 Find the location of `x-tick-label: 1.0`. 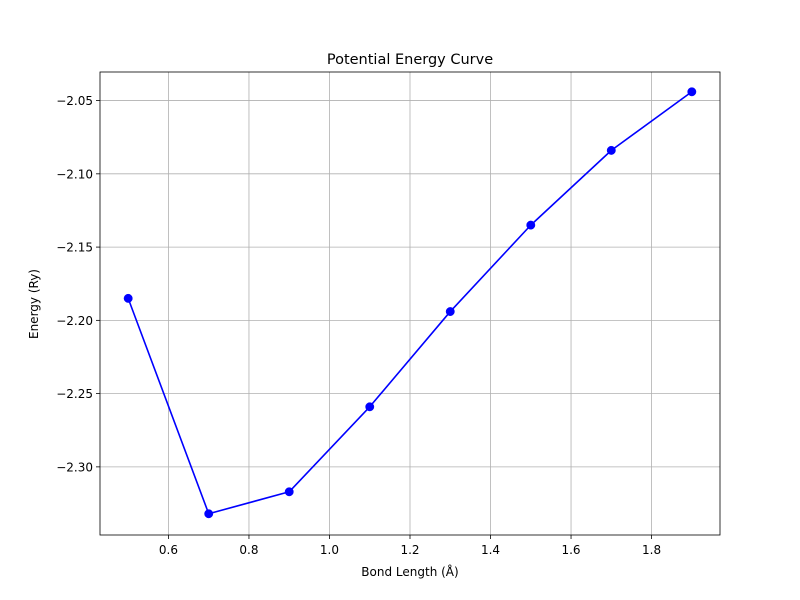

x-tick-label: 1.0 is located at coordinates (329, 550).